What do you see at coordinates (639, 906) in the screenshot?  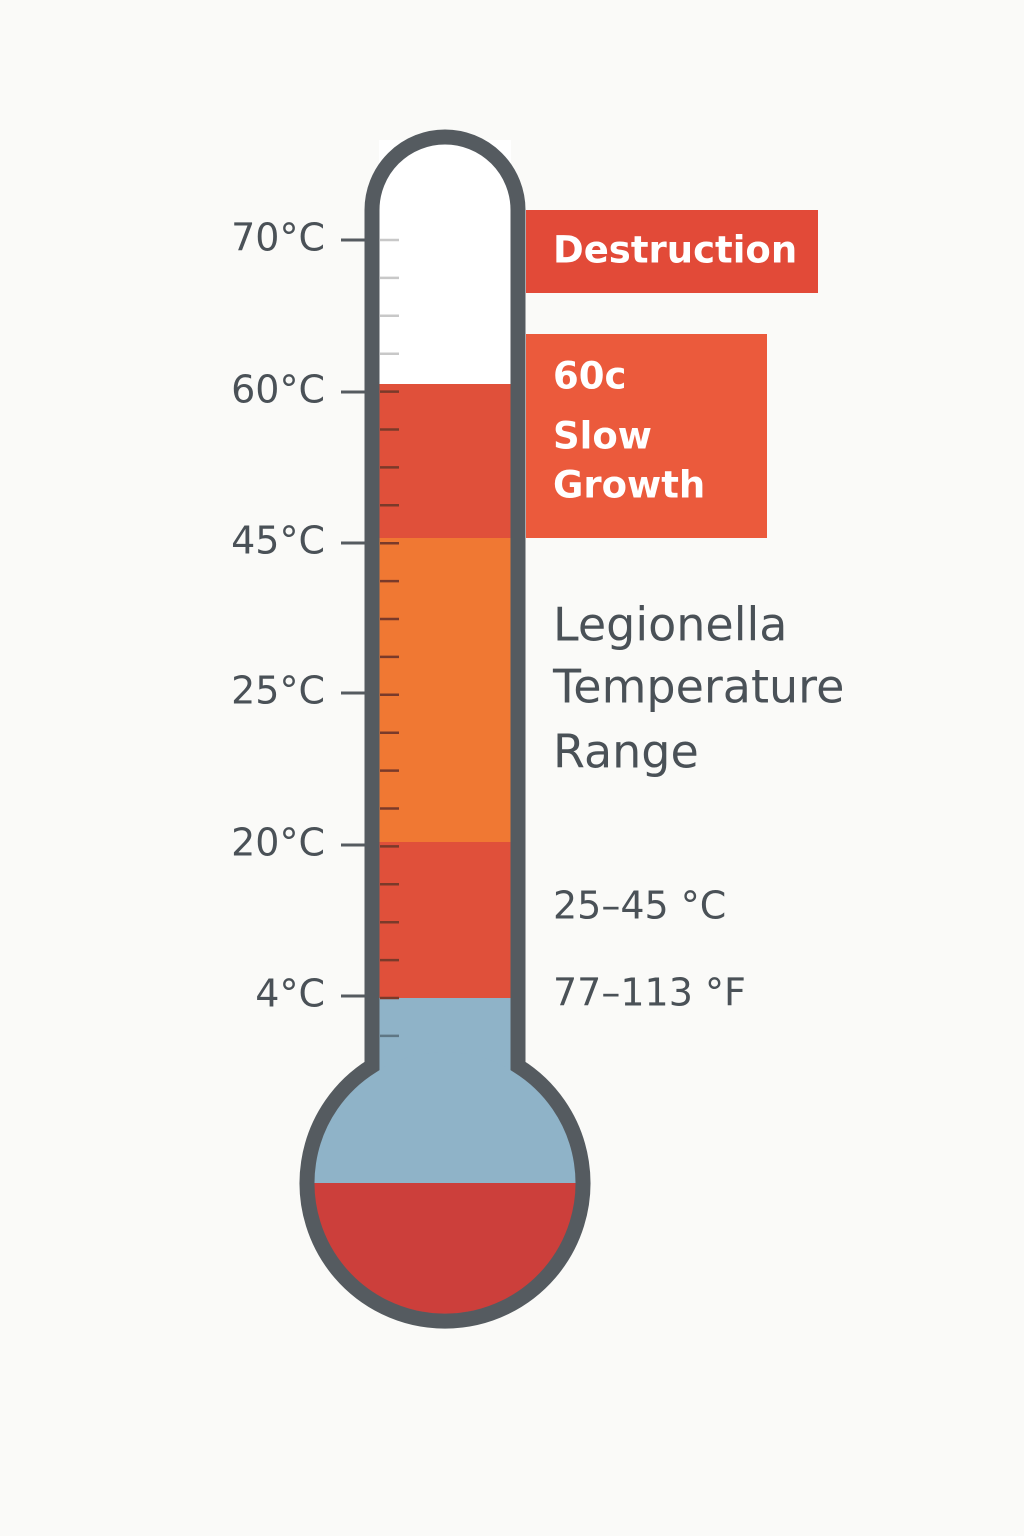 I see `range-celsius: 25–45 °C` at bounding box center [639, 906].